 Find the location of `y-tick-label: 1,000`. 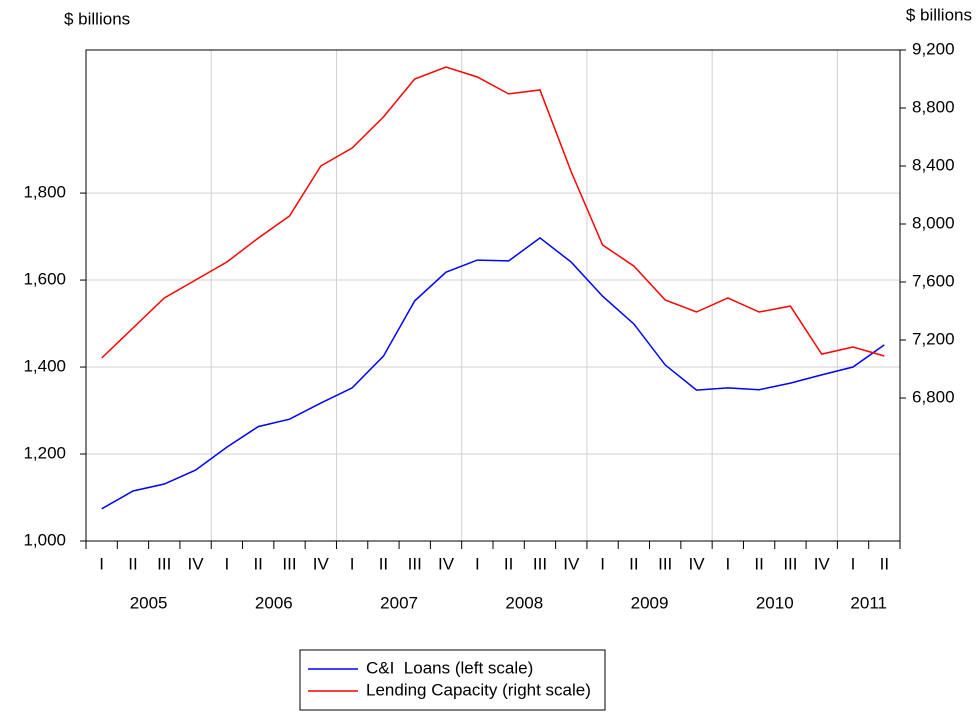

y-tick-label: 1,000 is located at coordinates (44, 539).